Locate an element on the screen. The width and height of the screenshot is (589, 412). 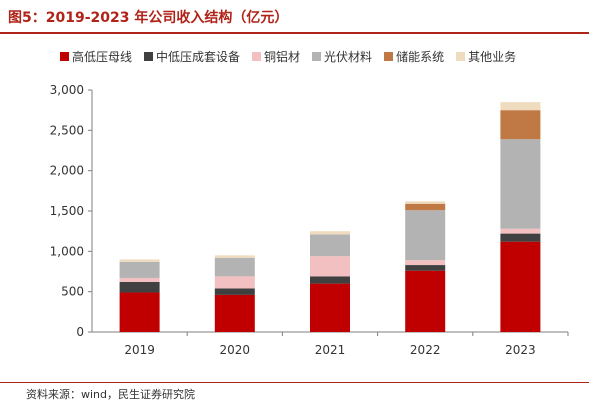
legend-item: 高低压母线 is located at coordinates (96, 56).